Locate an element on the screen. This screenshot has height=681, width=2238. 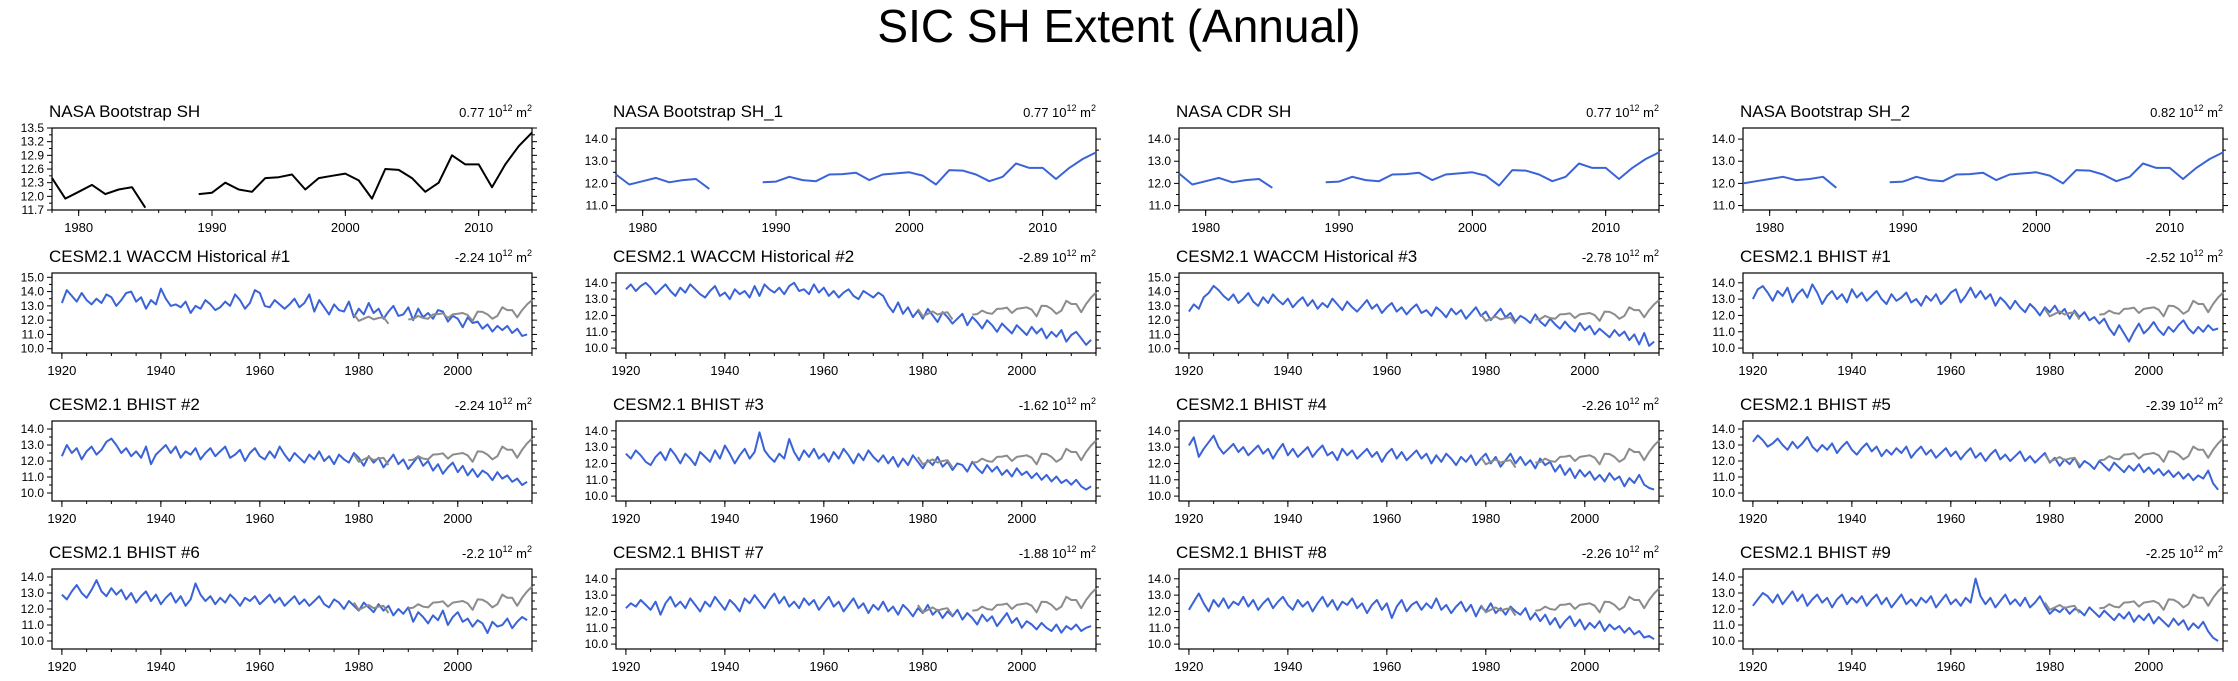
panel-title: CESM2.1 WACCM Historical #2 is located at coordinates (733, 256).